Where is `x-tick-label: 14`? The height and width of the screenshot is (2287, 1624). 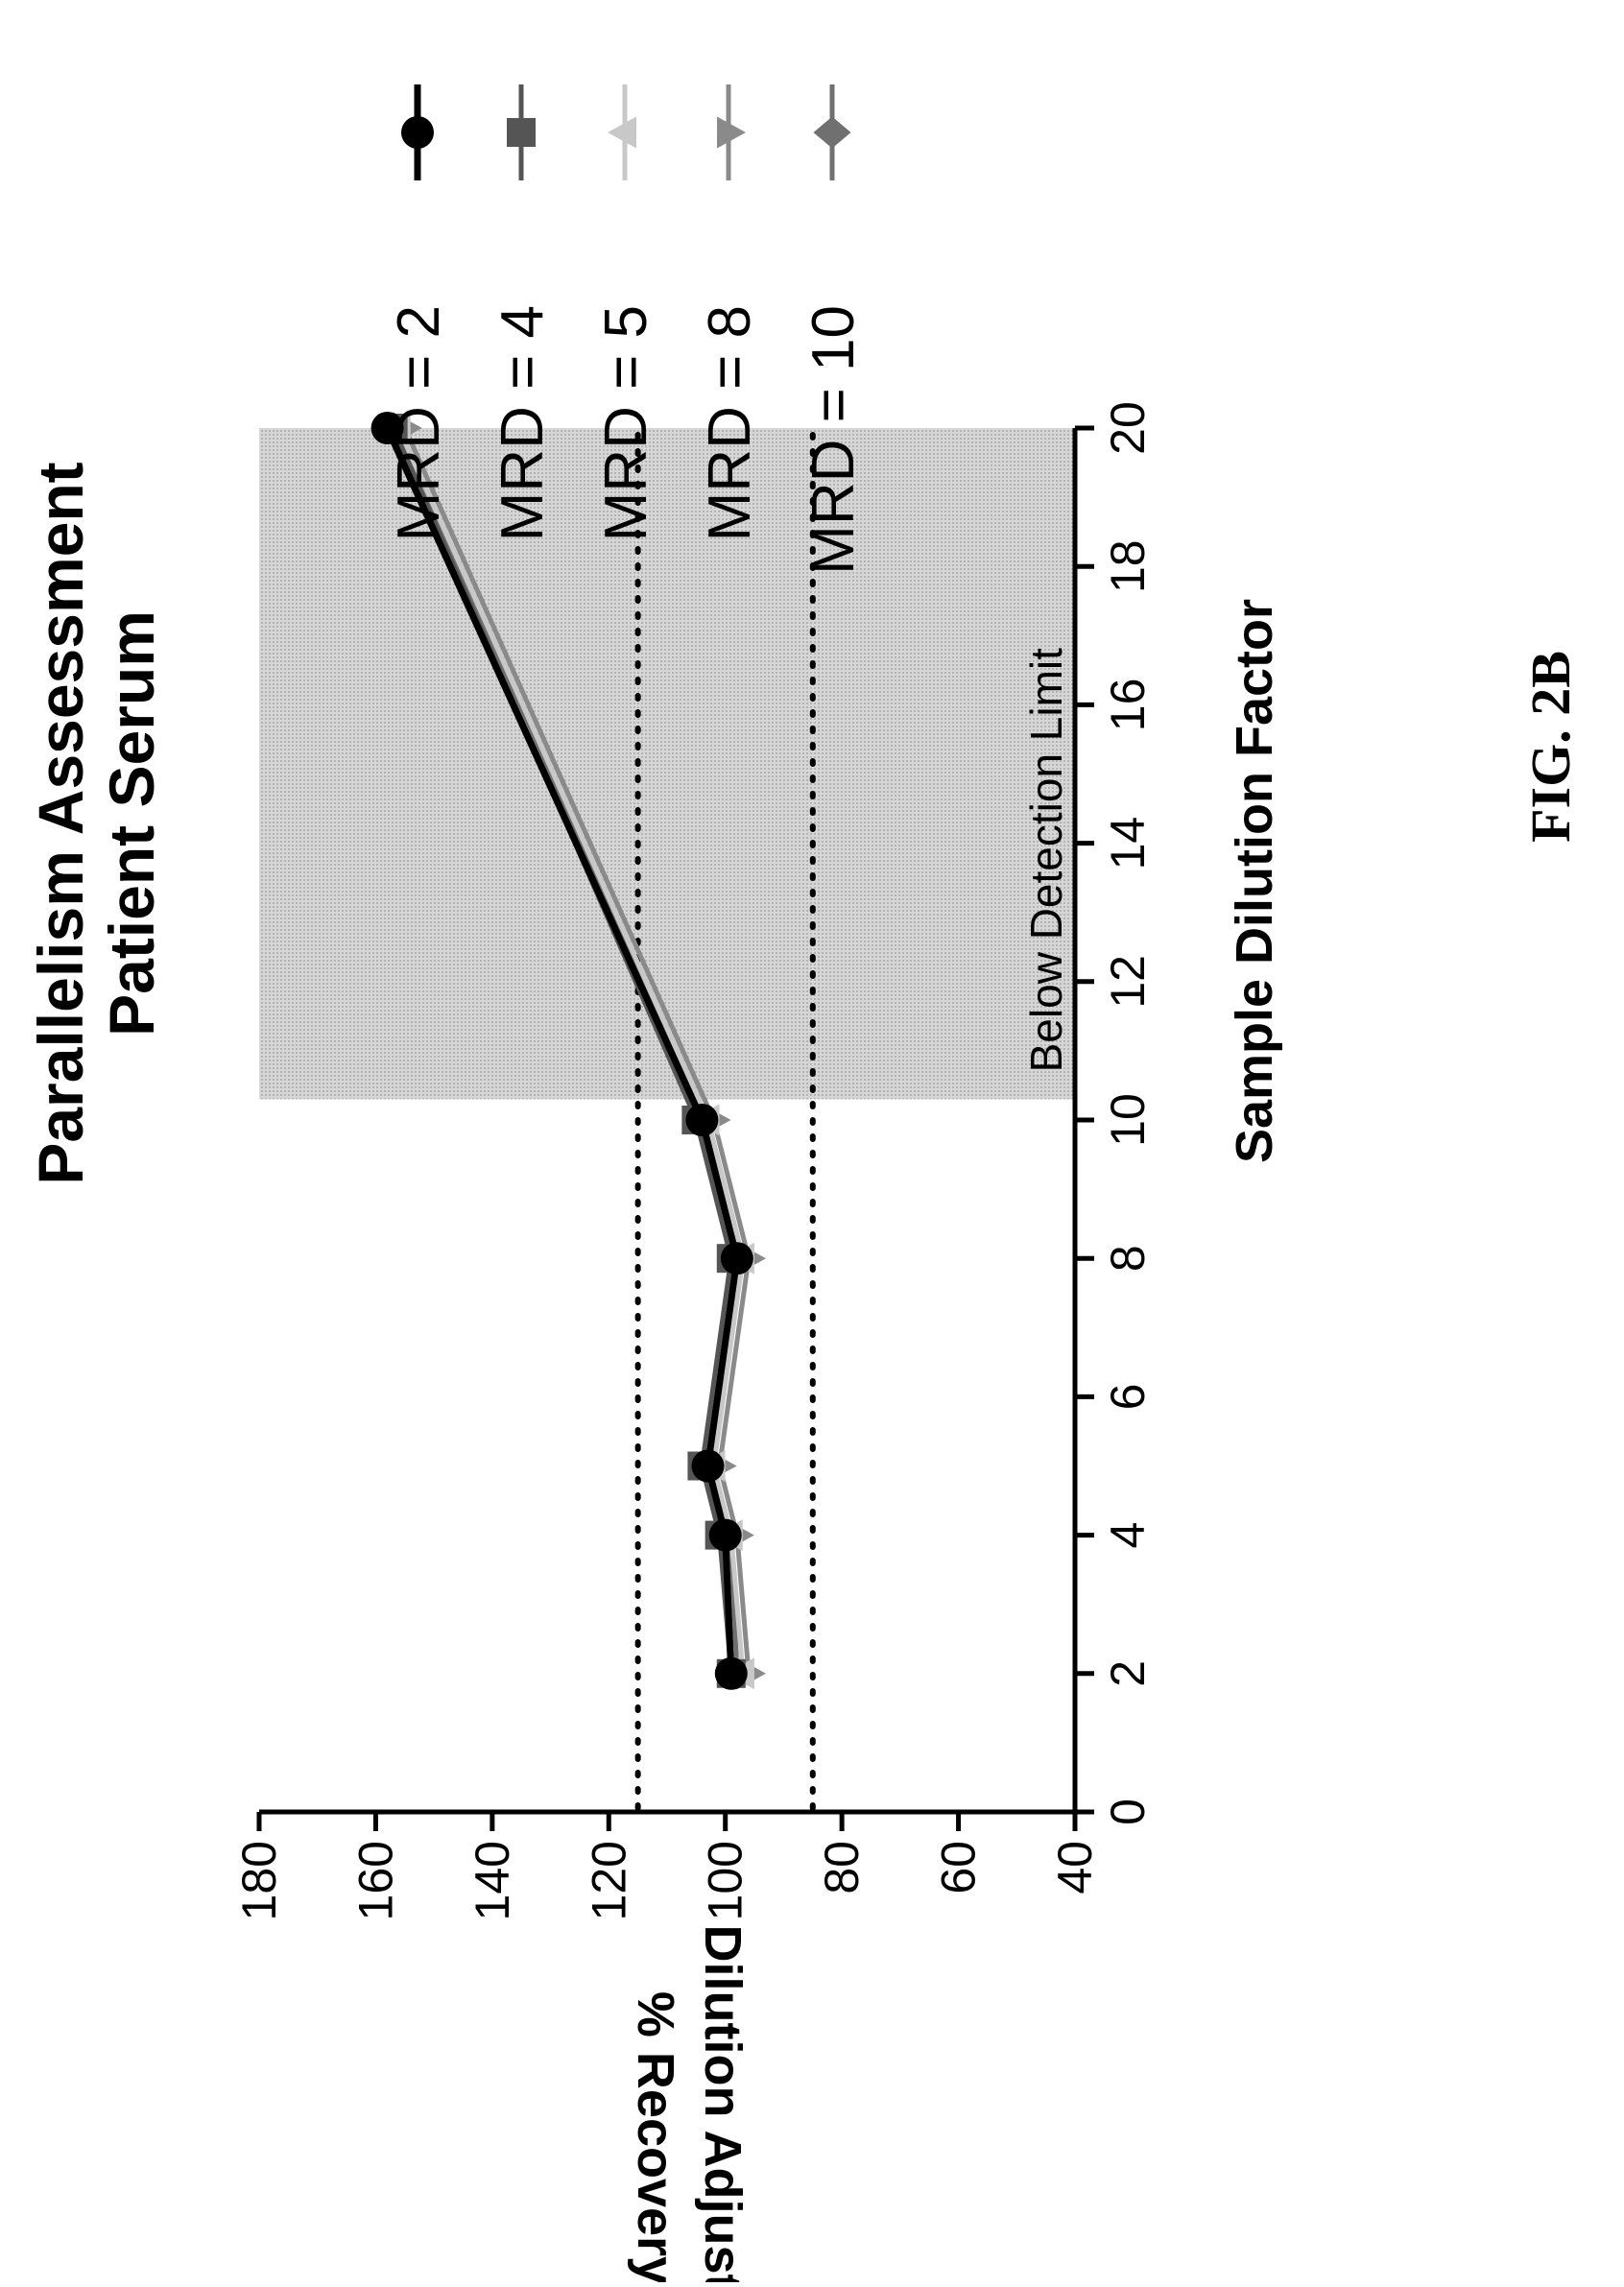
x-tick-label: 14 is located at coordinates (1128, 843).